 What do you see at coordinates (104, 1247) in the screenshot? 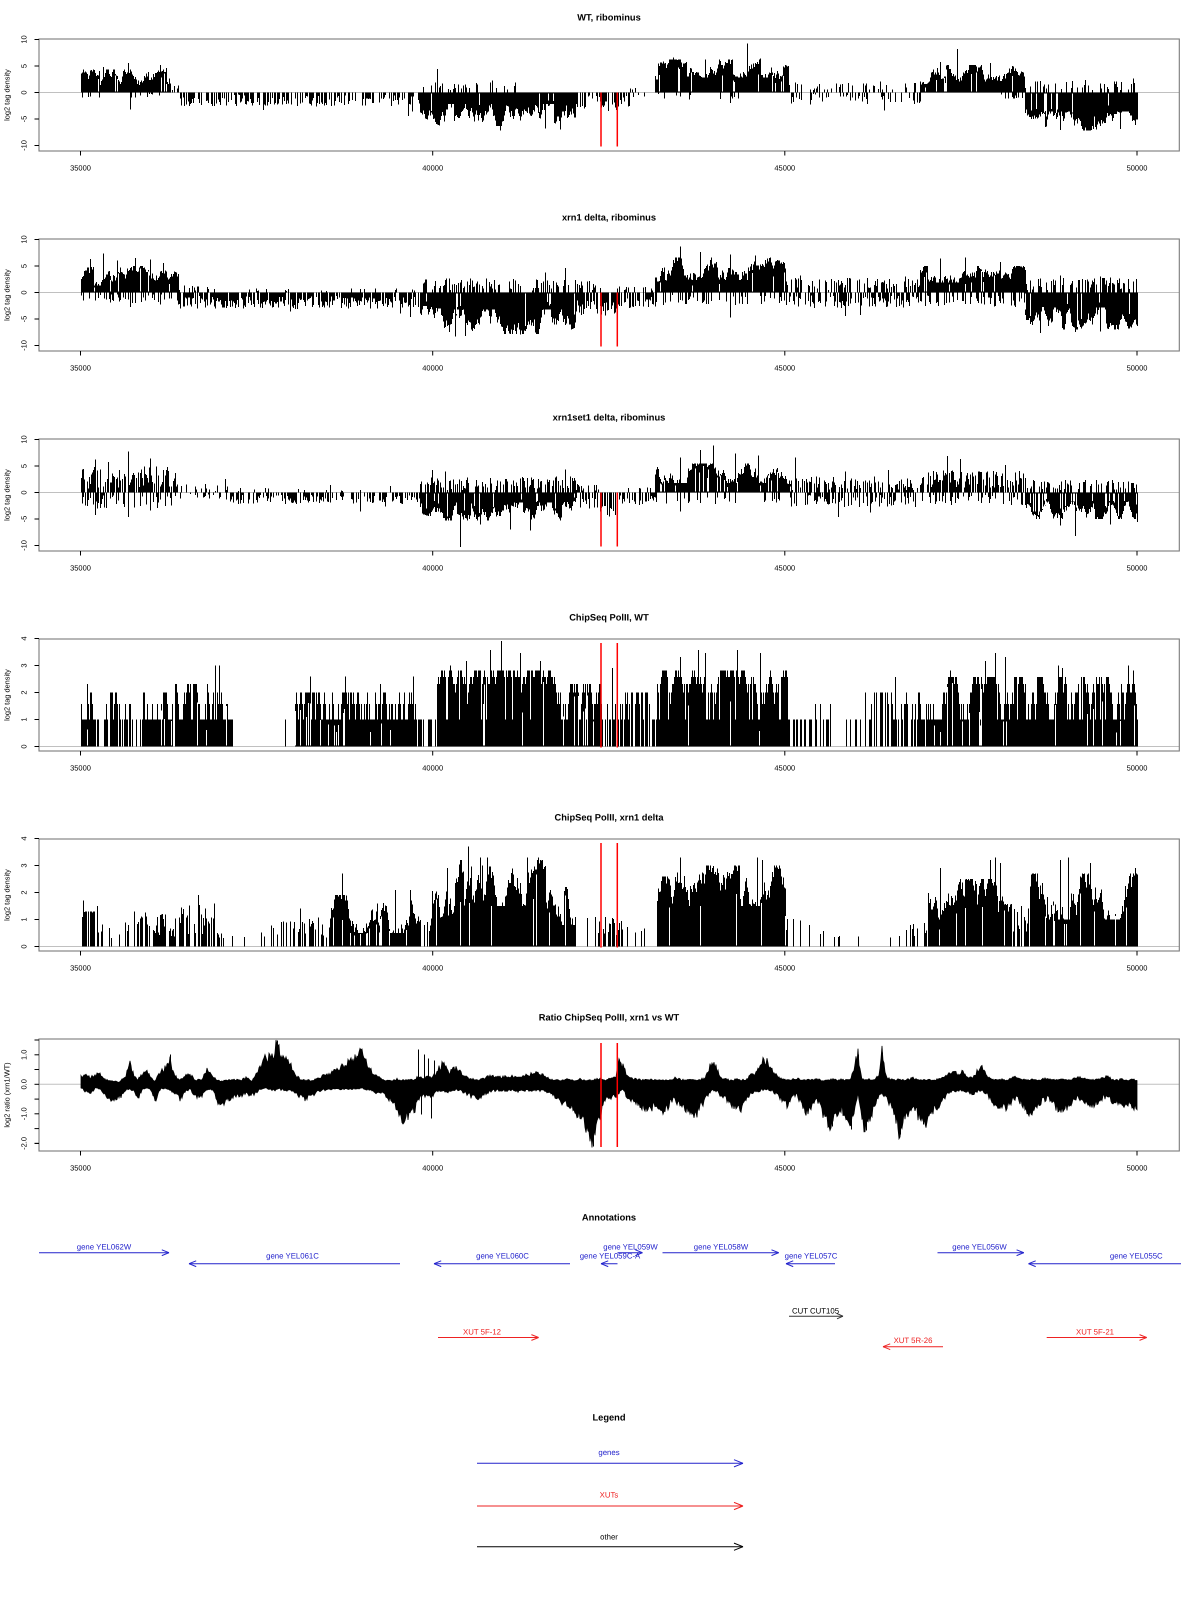
I see `svg-text: gene YEL062W` at bounding box center [104, 1247].